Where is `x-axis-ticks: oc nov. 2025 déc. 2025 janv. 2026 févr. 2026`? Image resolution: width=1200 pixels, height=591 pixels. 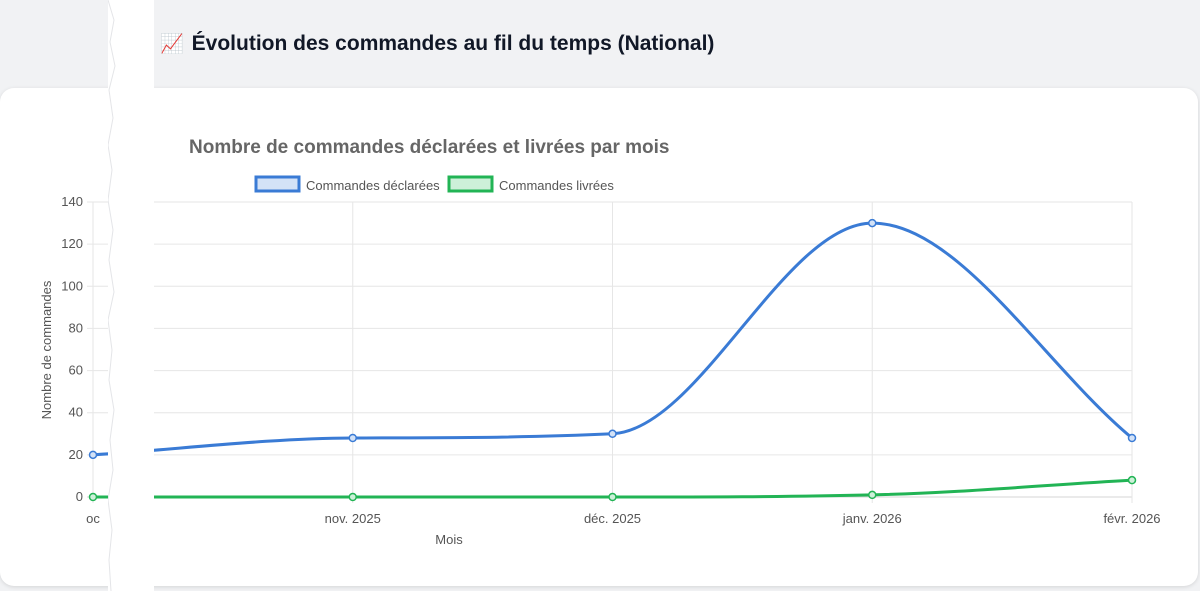
x-axis-ticks: oc nov. 2025 déc. 2025 janv. 2026 févr. 2026 is located at coordinates (623, 518).